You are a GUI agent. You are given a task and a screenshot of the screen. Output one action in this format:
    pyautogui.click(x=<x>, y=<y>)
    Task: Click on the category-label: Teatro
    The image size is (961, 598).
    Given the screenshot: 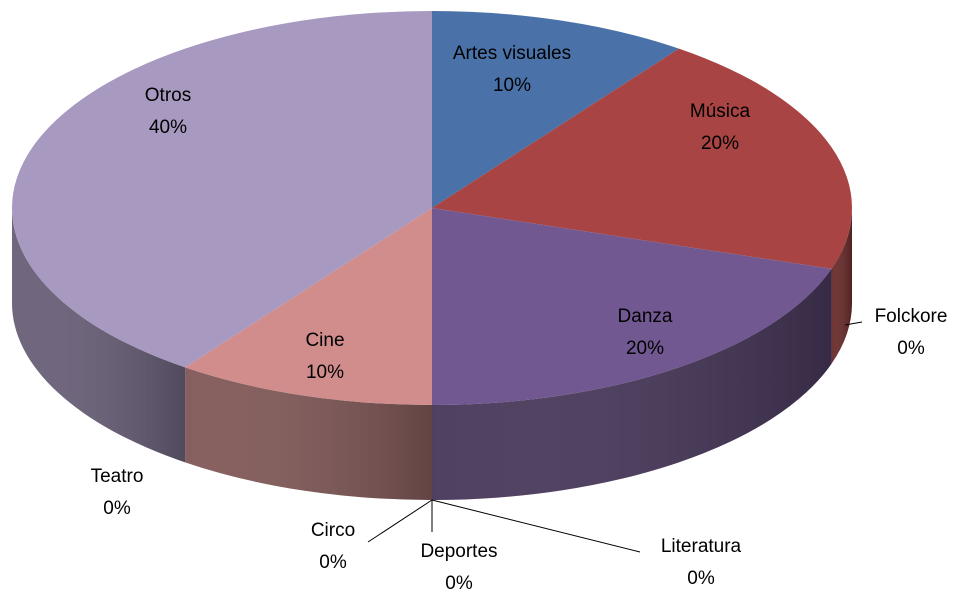 What is the action you would take?
    pyautogui.click(x=117, y=476)
    